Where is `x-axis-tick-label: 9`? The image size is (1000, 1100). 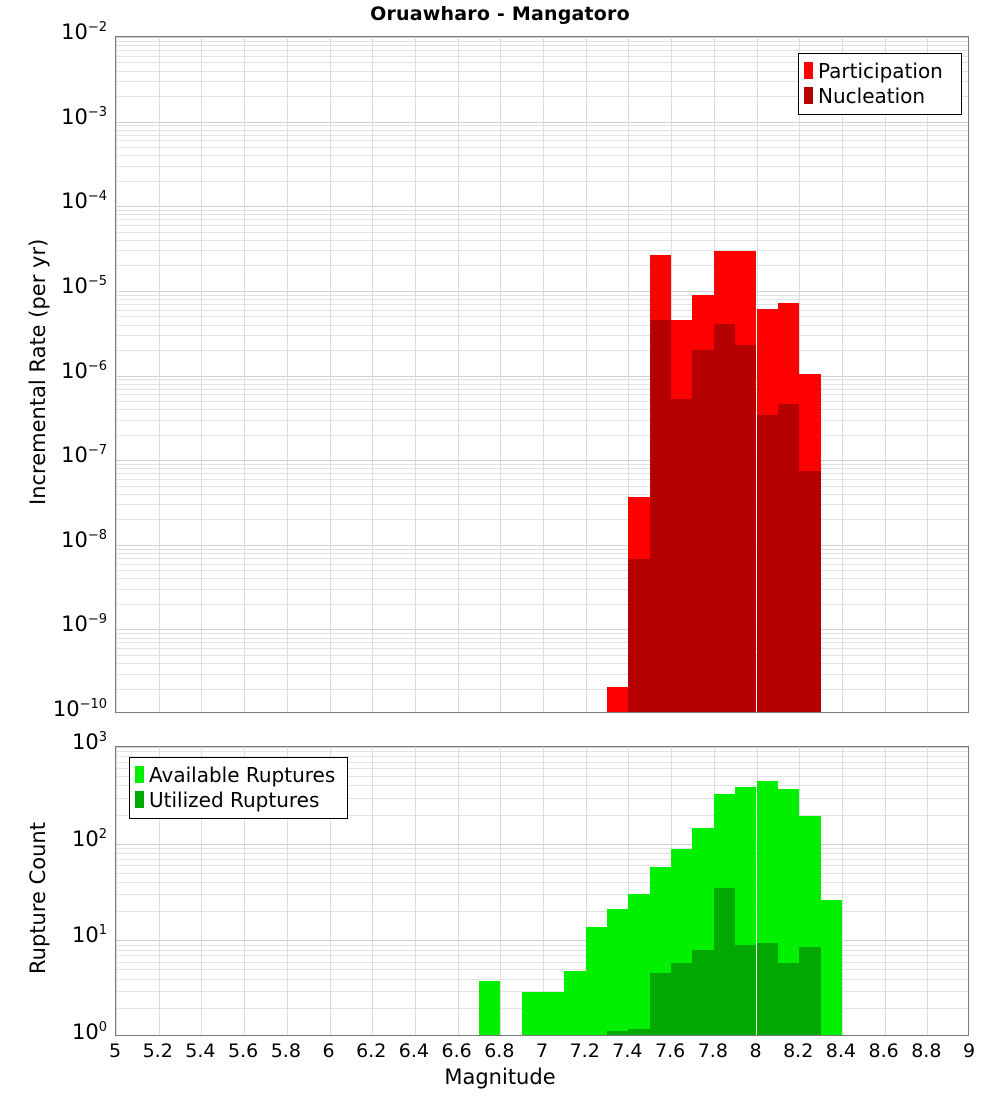
x-axis-tick-label: 9 is located at coordinates (969, 1051).